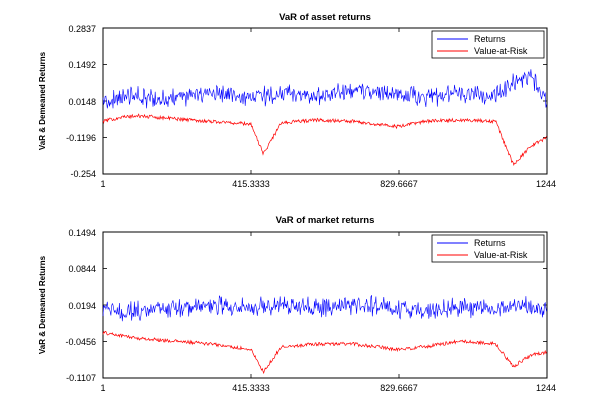 The image size is (601, 419). I want to click on chart-title: VaR of asset returns, so click(325, 17).